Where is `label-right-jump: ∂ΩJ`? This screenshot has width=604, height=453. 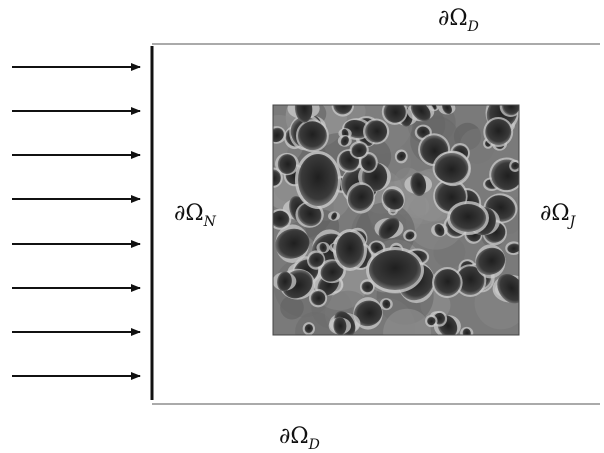 label-right-jump: ∂ΩJ is located at coordinates (558, 215).